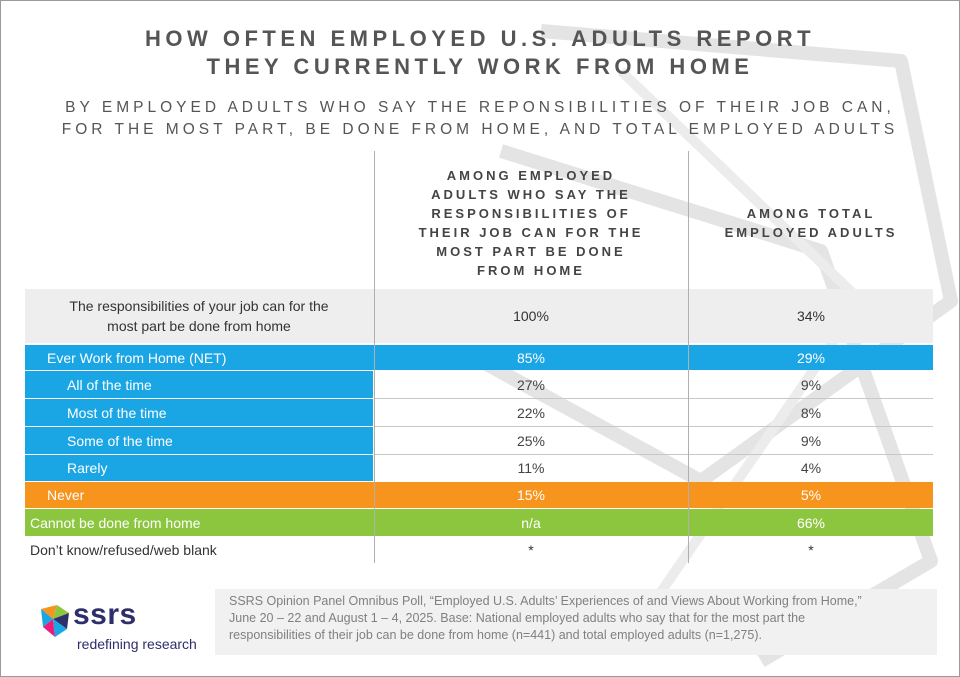  Describe the element at coordinates (66, 495) in the screenshot. I see `row-label: Never` at that location.